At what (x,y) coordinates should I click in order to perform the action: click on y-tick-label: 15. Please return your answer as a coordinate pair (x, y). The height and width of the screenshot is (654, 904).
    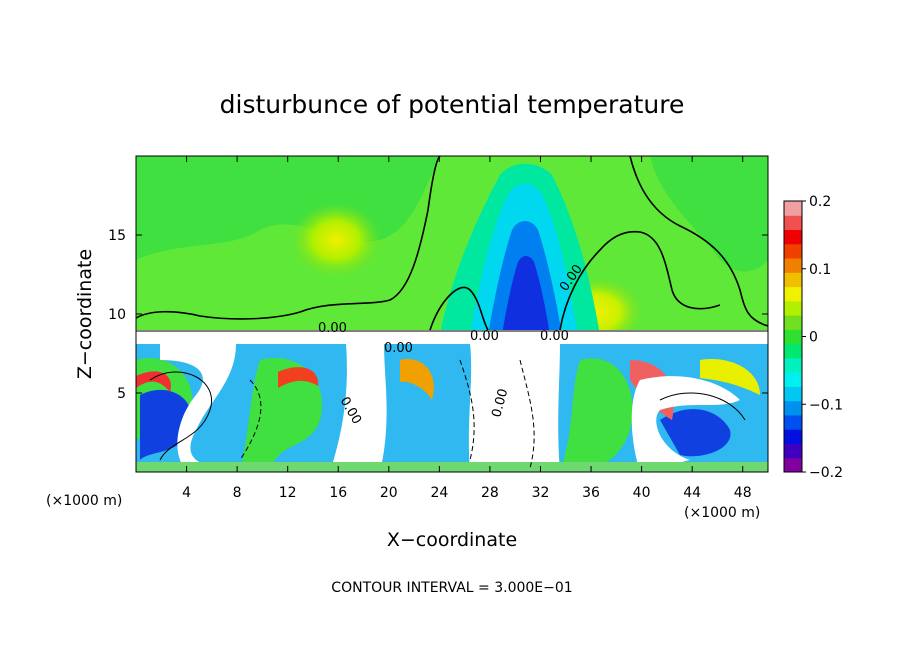
    Looking at the image, I should click on (117, 236).